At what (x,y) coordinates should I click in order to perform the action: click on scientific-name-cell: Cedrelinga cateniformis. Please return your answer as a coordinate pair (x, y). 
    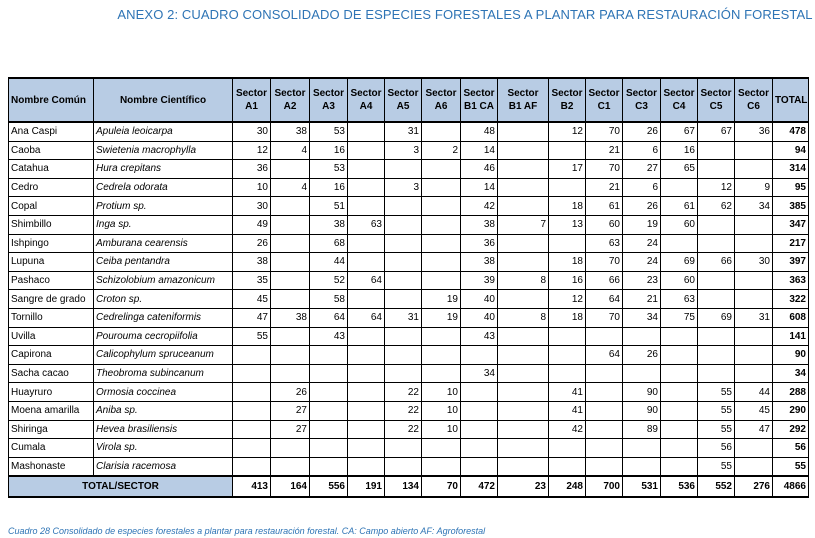
    Looking at the image, I should click on (163, 317).